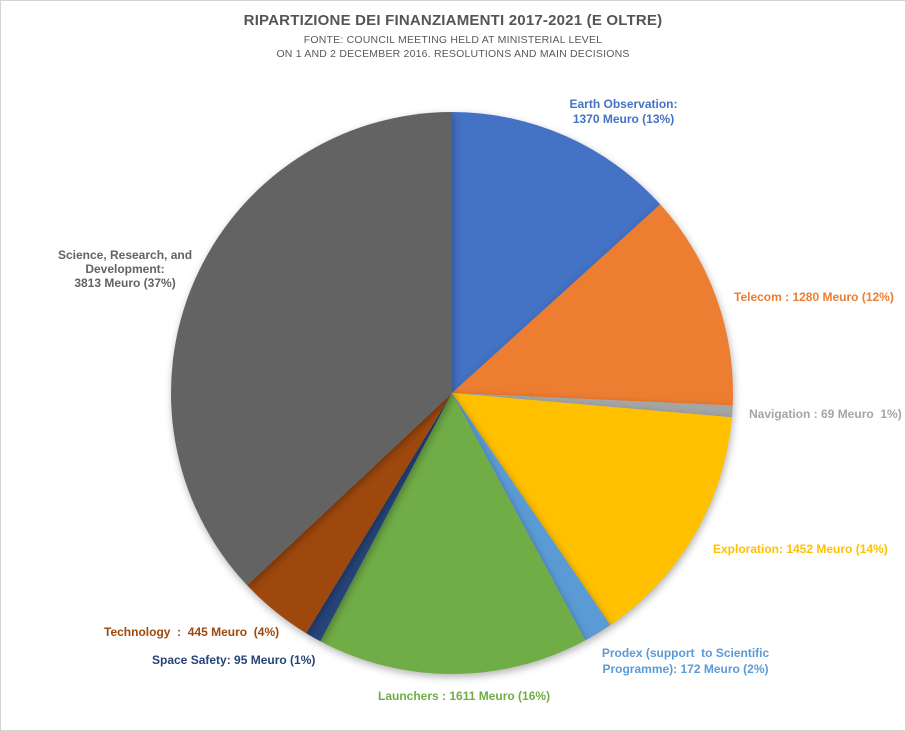 This screenshot has height=731, width=906. I want to click on pie-slice-navigation, so click(592, 405).